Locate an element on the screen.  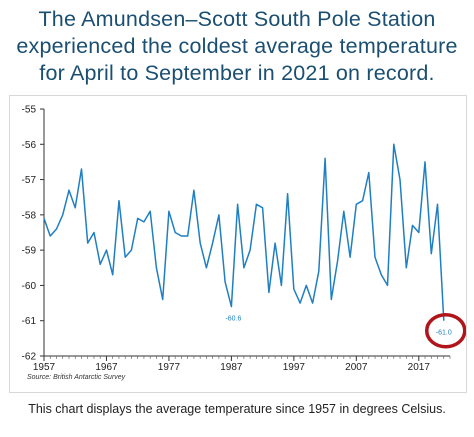
y-tick-label: -57 is located at coordinates (29, 180).